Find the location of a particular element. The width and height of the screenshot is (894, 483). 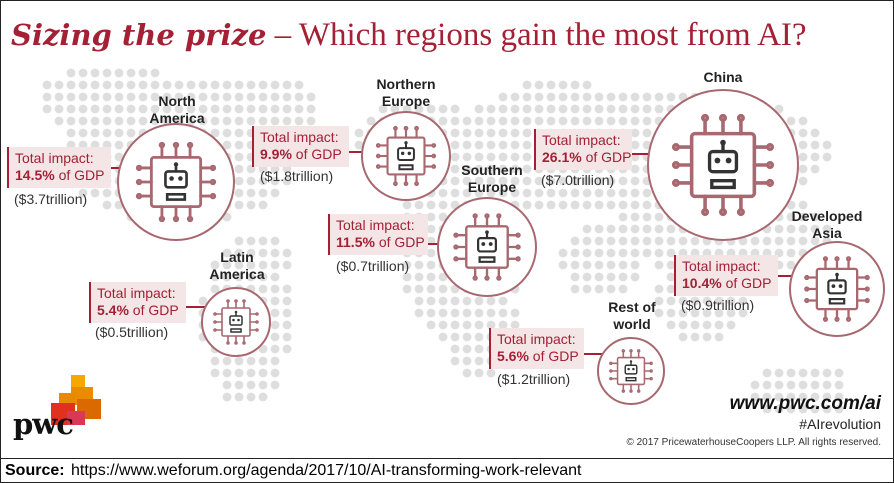

pwc-ai-link: www.pwc.com/ai is located at coordinates (805, 403).